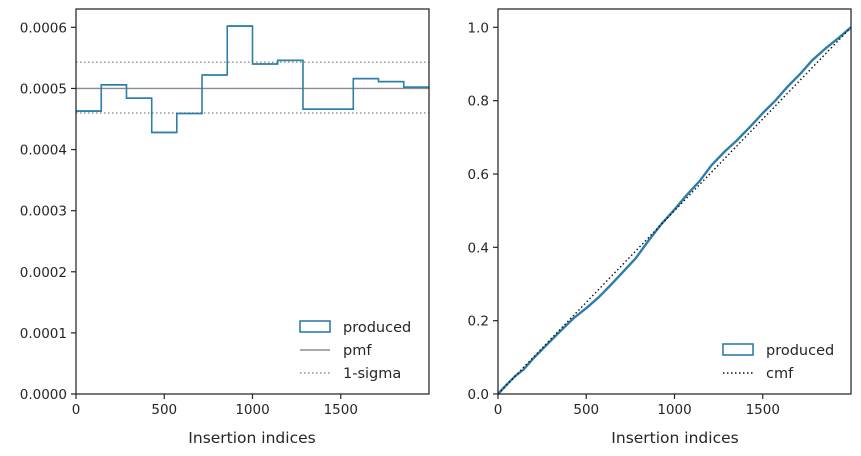  Describe the element at coordinates (763, 410) in the screenshot. I see `right-x-tick-label: 1500` at that location.